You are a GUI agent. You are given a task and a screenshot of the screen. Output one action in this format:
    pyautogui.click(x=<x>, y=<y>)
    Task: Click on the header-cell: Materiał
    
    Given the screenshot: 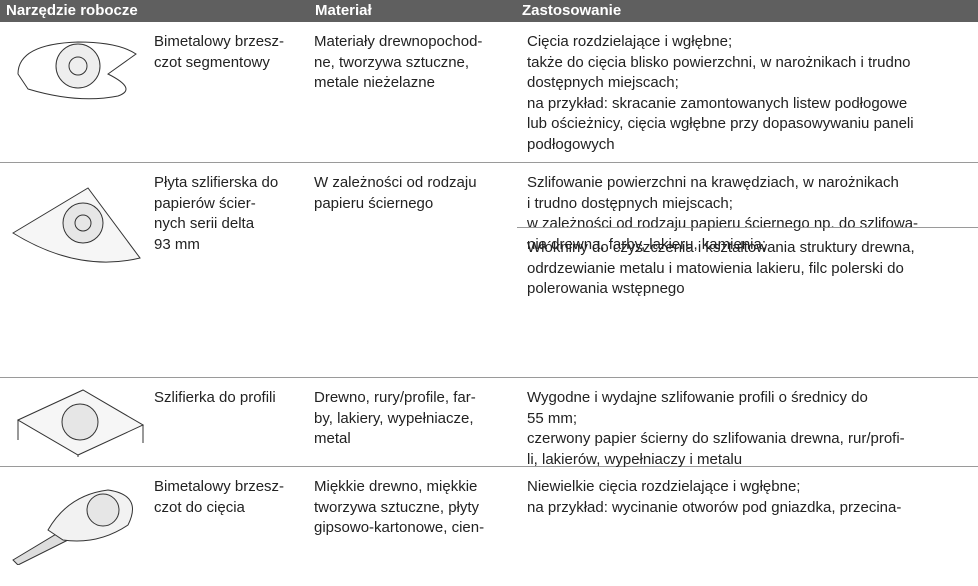 What is the action you would take?
    pyautogui.click(x=343, y=10)
    